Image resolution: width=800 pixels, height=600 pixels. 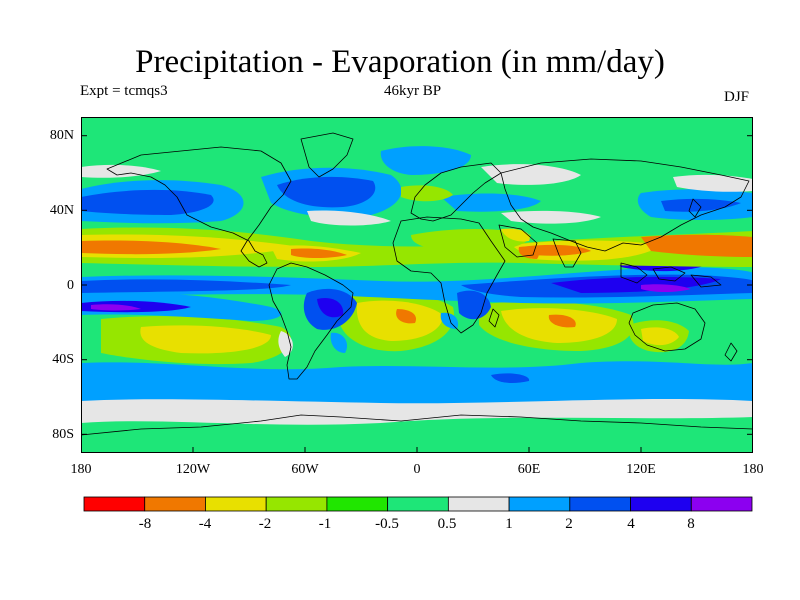 I want to click on field-southern-blue-band, so click(x=417, y=382).